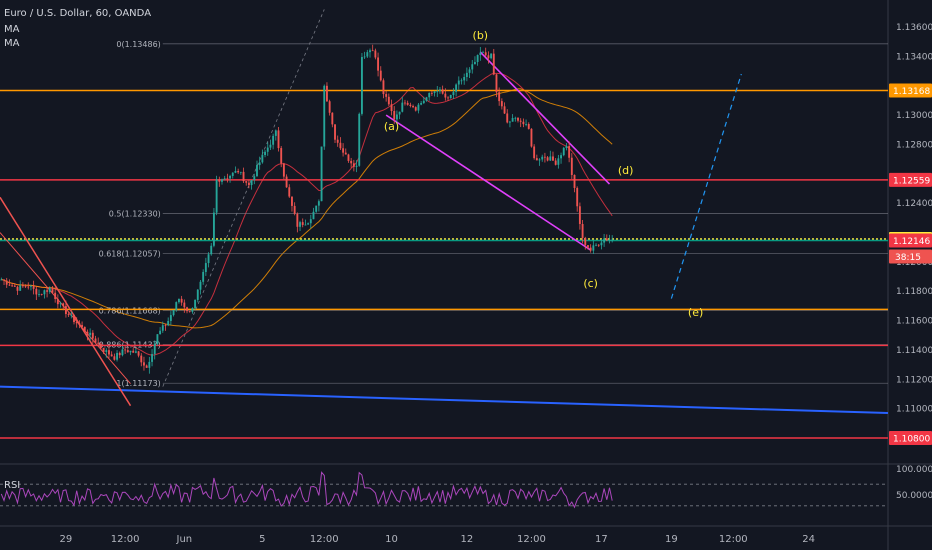 The image size is (932, 550). I want to click on price-axis-badge-text: 1.12559, so click(911, 181).